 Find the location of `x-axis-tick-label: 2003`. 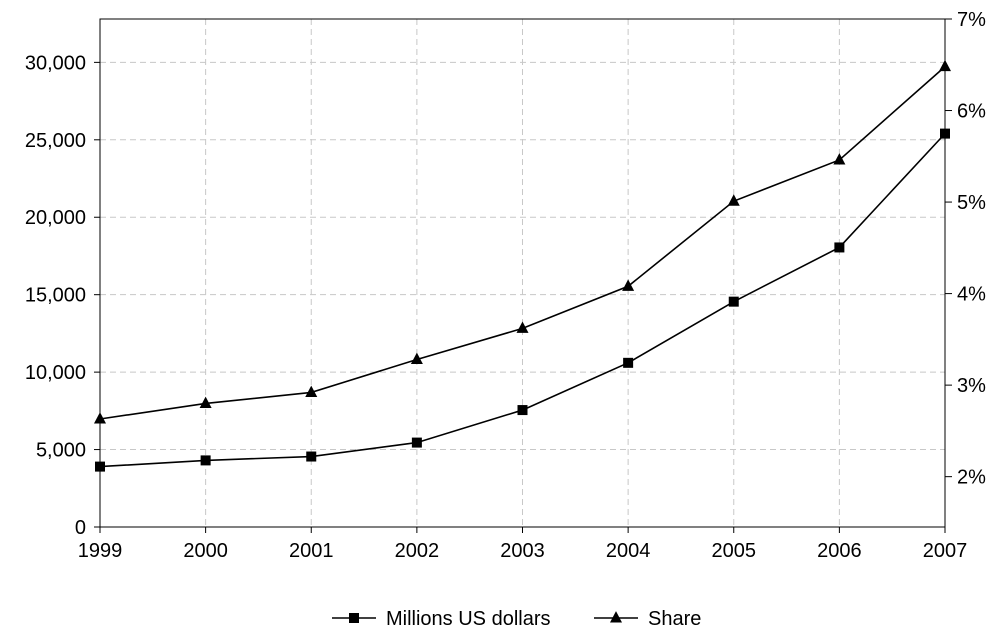

x-axis-tick-label: 2003 is located at coordinates (522, 551).